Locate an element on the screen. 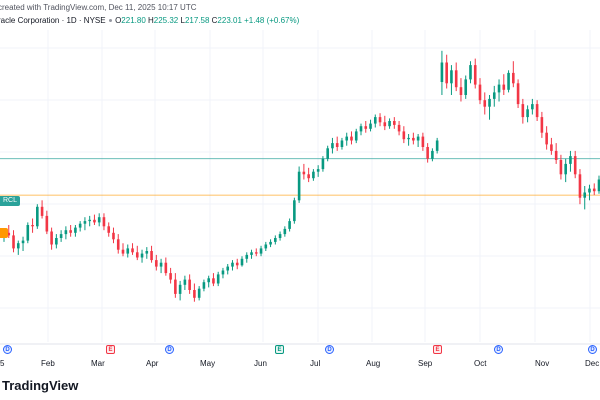 This screenshot has width=600, height=400. month-label: Jun is located at coordinates (260, 363).